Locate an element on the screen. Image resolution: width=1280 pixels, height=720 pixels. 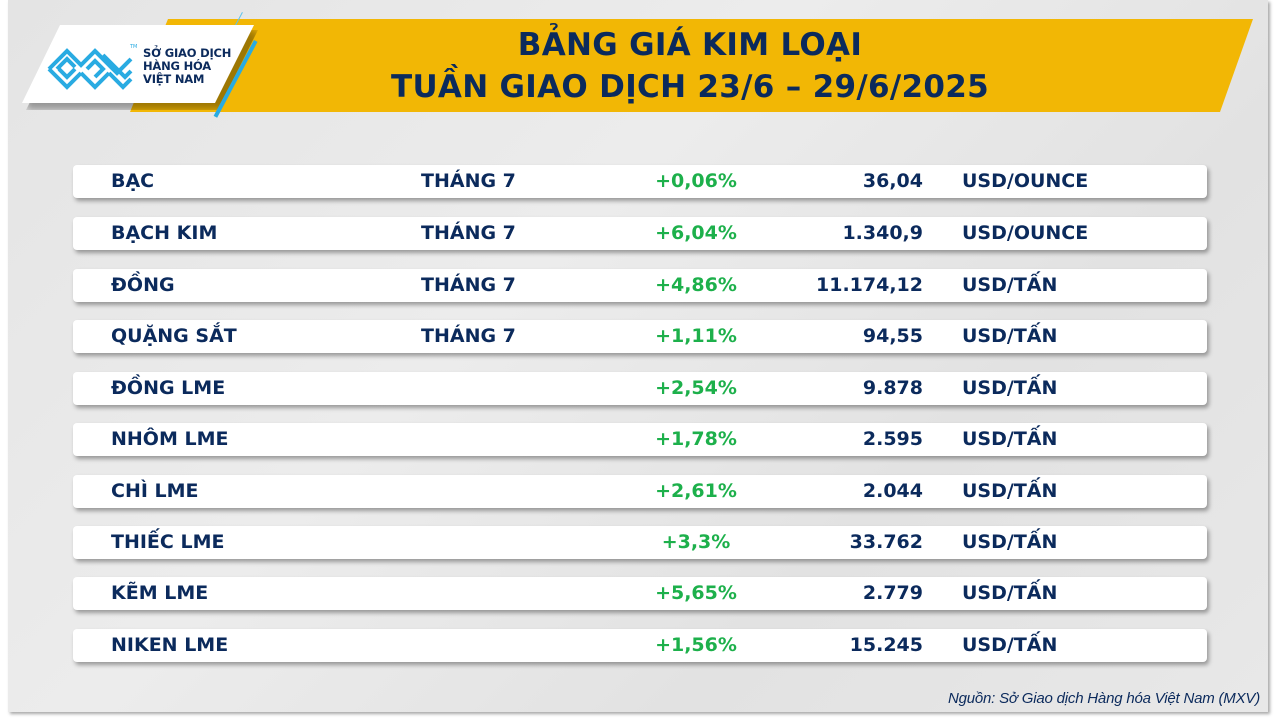
weekly-change: +3,3% is located at coordinates (696, 542).